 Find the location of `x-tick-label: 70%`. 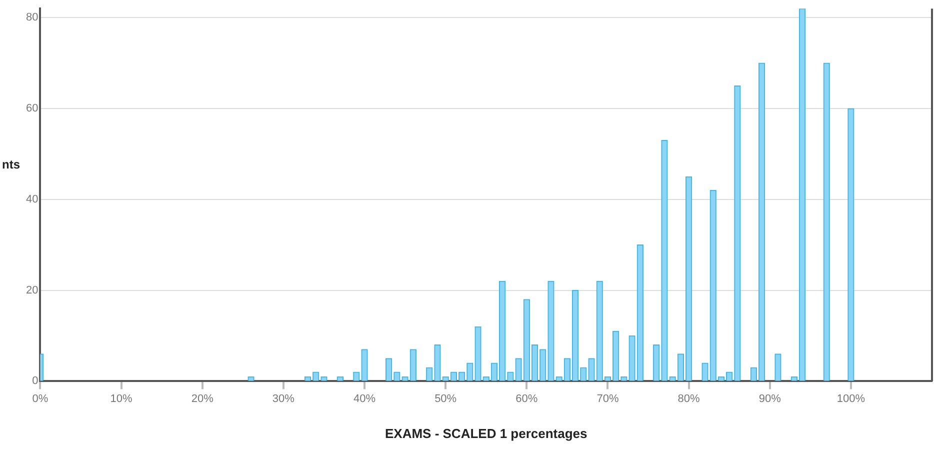

x-tick-label: 70% is located at coordinates (607, 398).